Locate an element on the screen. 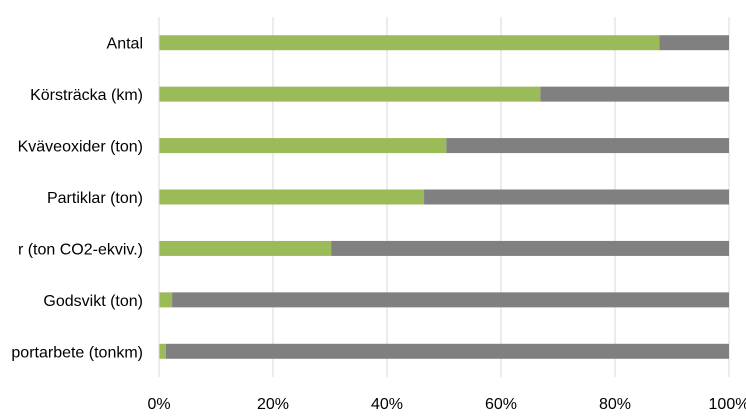  x-tick-label: 80% is located at coordinates (615, 404).